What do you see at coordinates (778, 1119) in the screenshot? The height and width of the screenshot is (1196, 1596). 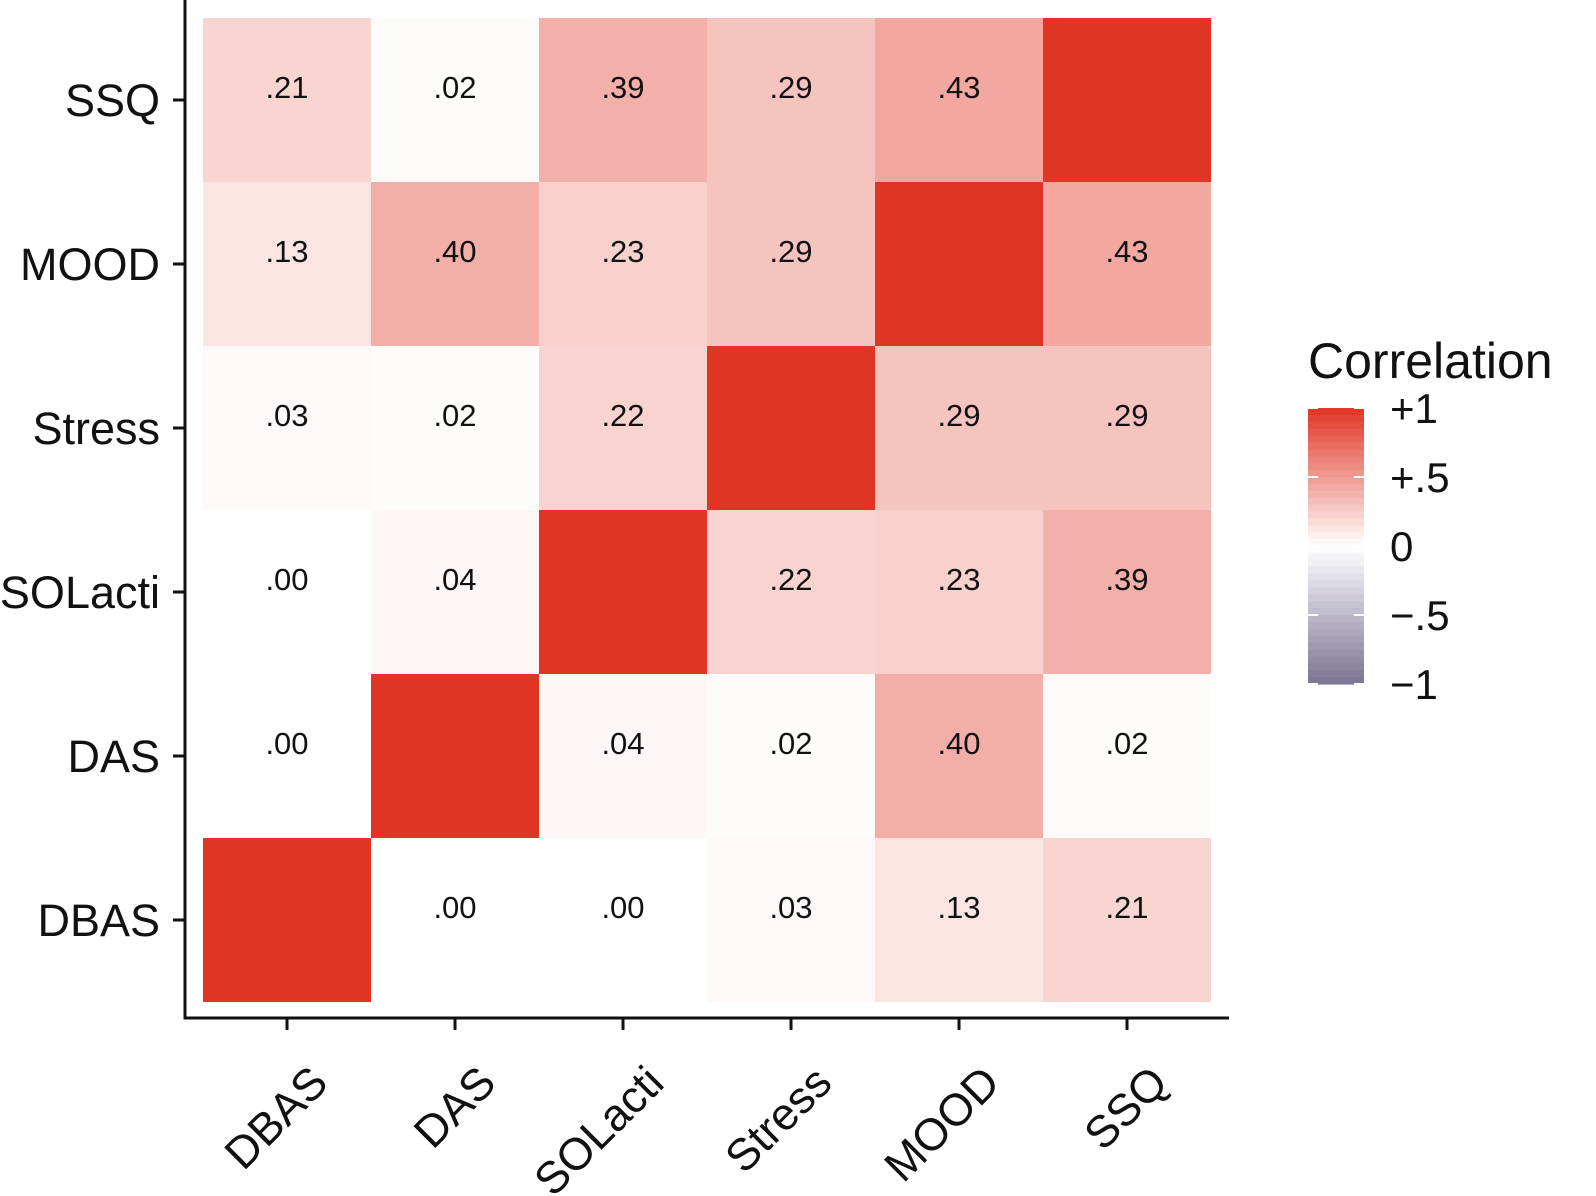 I see `x-tick-label: Stress` at bounding box center [778, 1119].